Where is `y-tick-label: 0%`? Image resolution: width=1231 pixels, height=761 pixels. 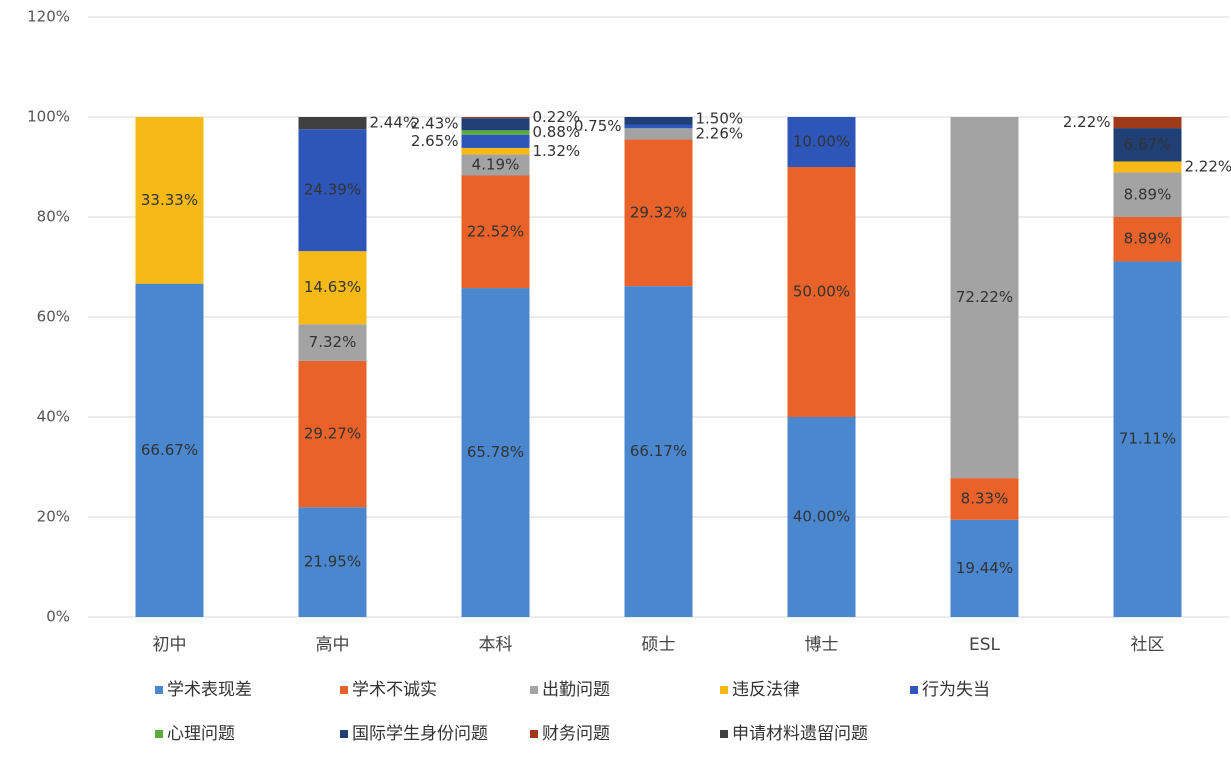 y-tick-label: 0% is located at coordinates (58, 617).